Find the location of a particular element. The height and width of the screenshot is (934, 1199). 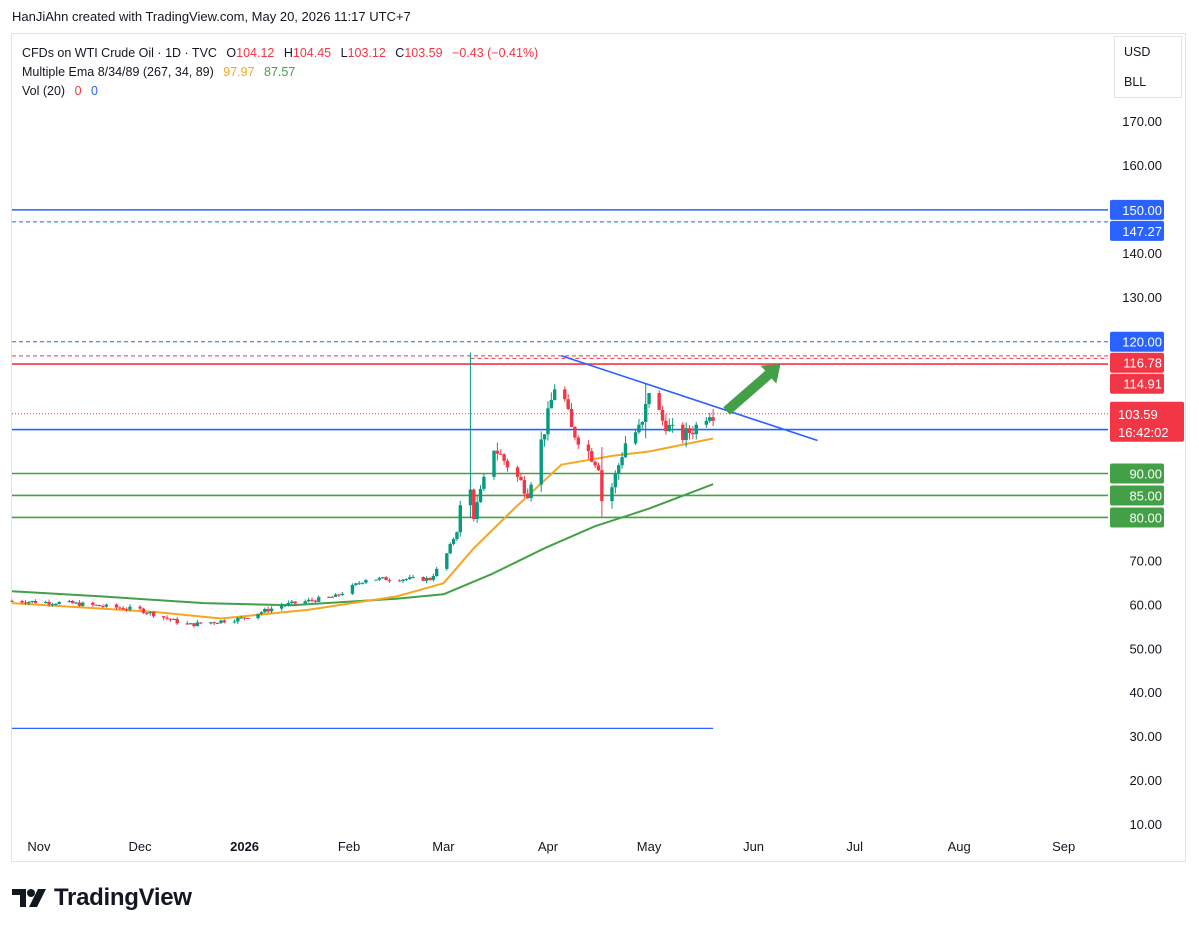

unit-label: BLL is located at coordinates (1135, 82).